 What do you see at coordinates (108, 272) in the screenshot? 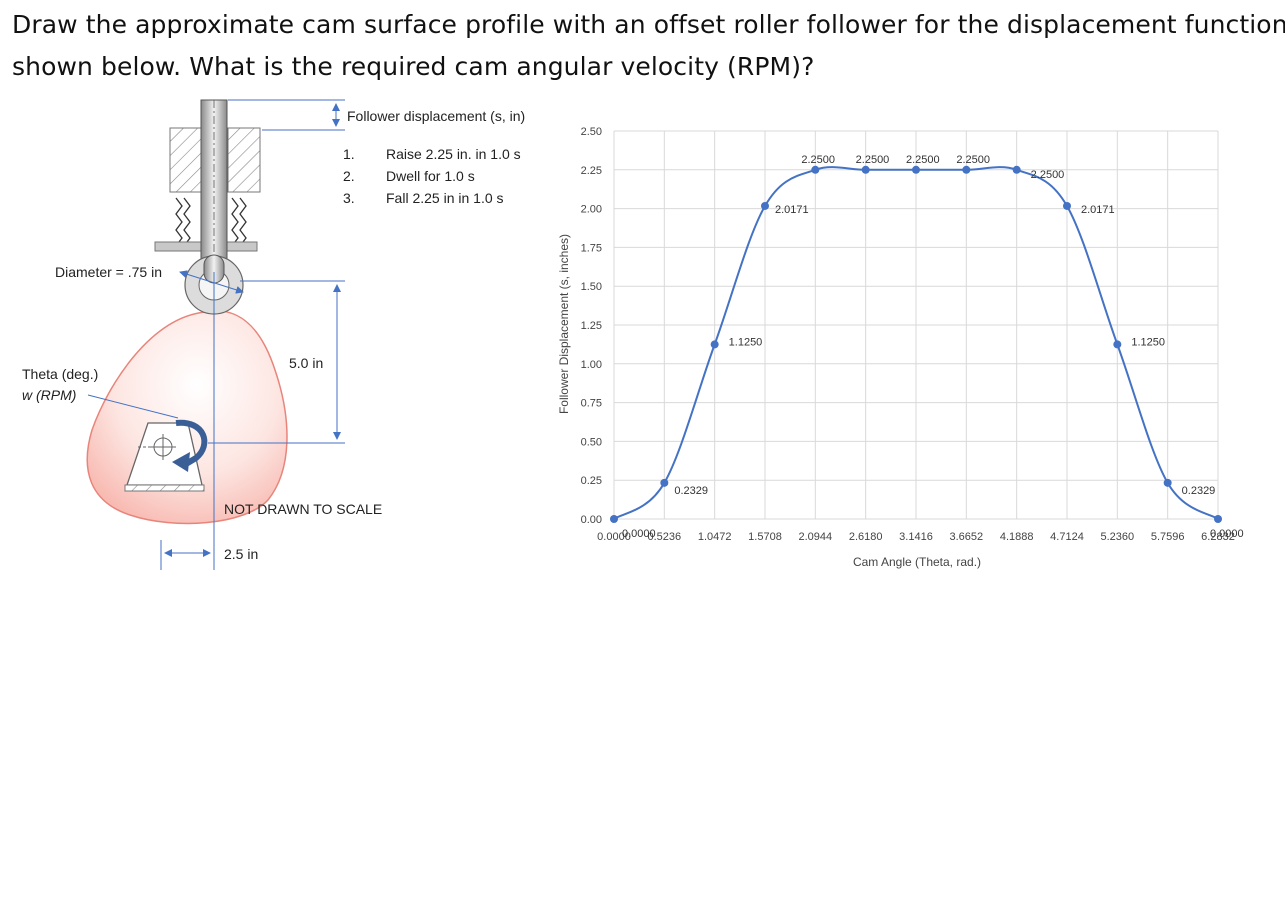
I see `diameter-label: Diameter = .75 in` at bounding box center [108, 272].